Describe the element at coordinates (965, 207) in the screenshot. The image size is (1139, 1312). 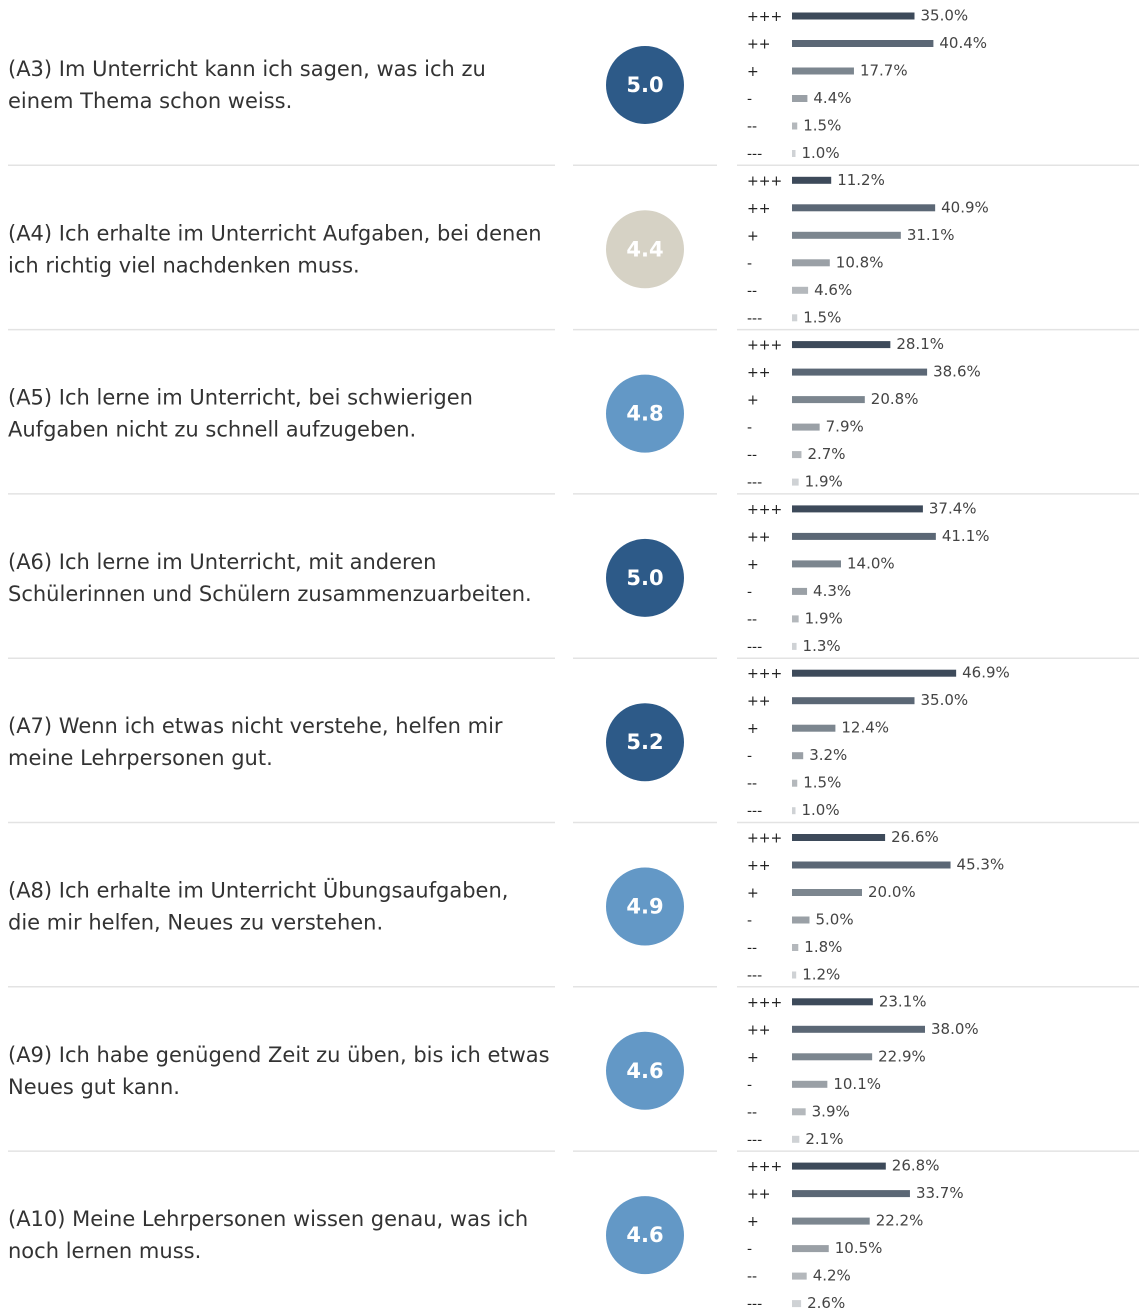
I see `value-label: 40.9%` at that location.